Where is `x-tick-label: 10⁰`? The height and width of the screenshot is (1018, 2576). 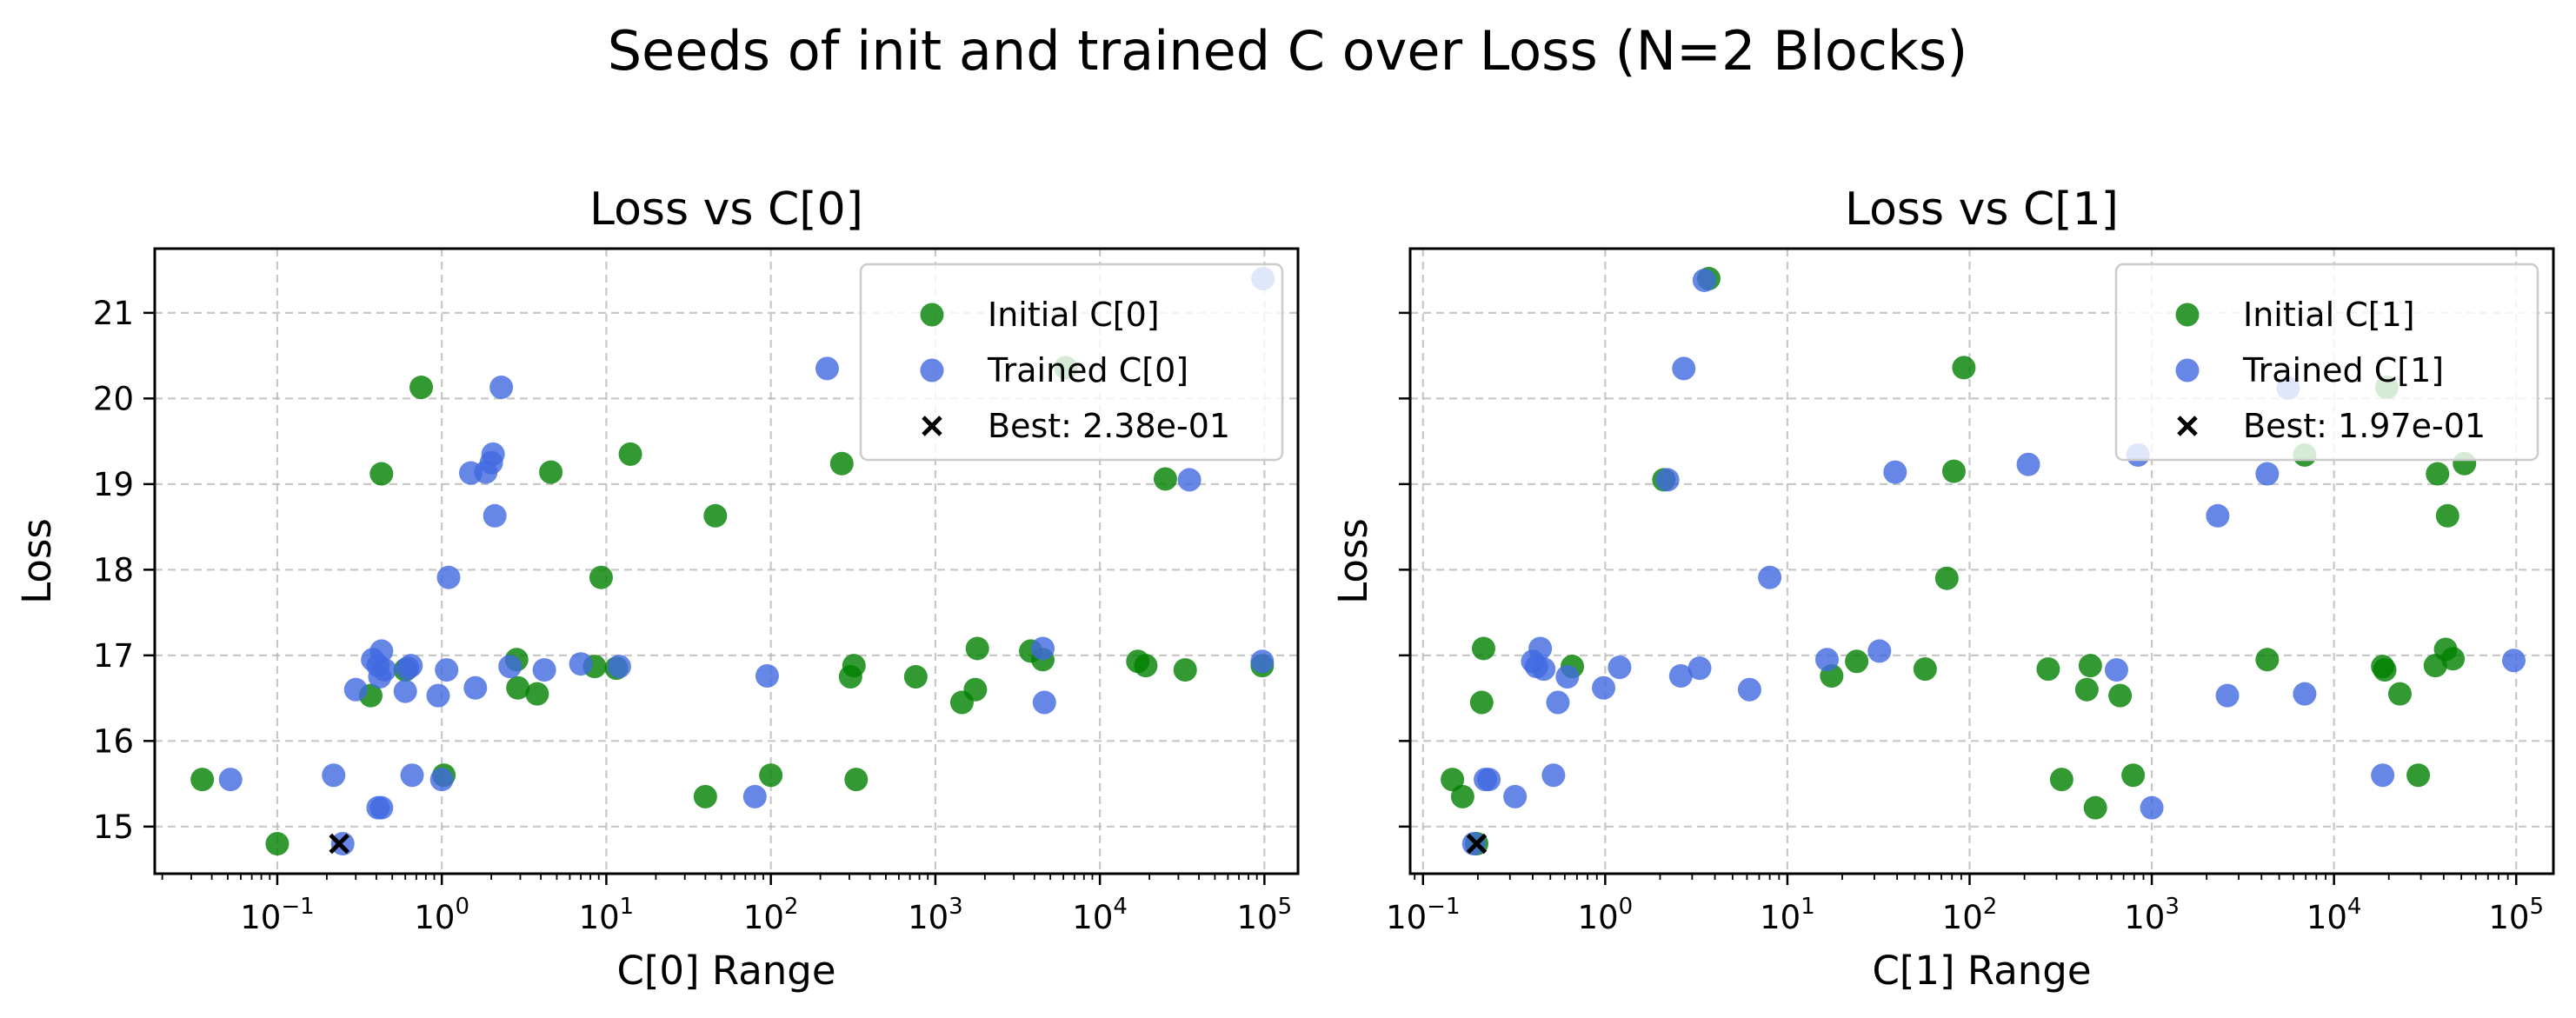
x-tick-label: 10⁰ is located at coordinates (441, 915).